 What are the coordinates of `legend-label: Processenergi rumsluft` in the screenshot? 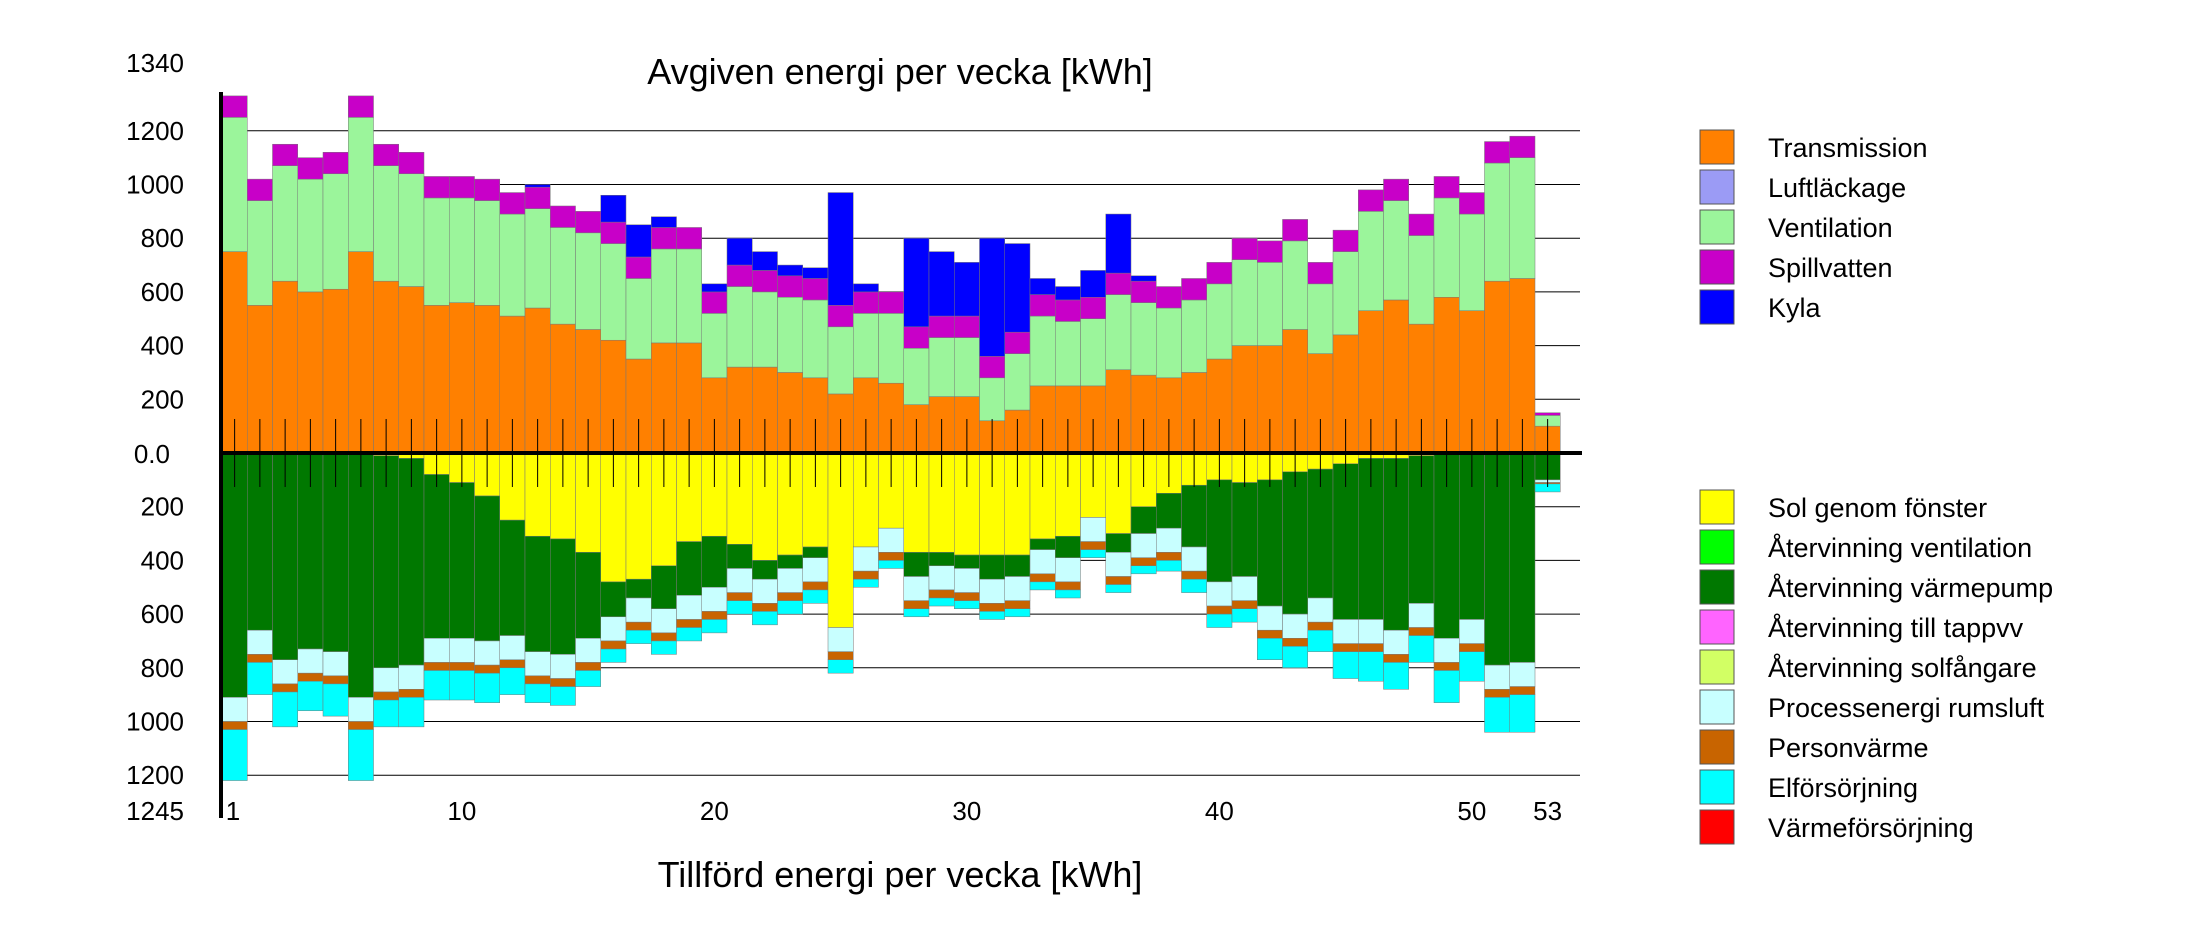 It's located at (1906, 708).